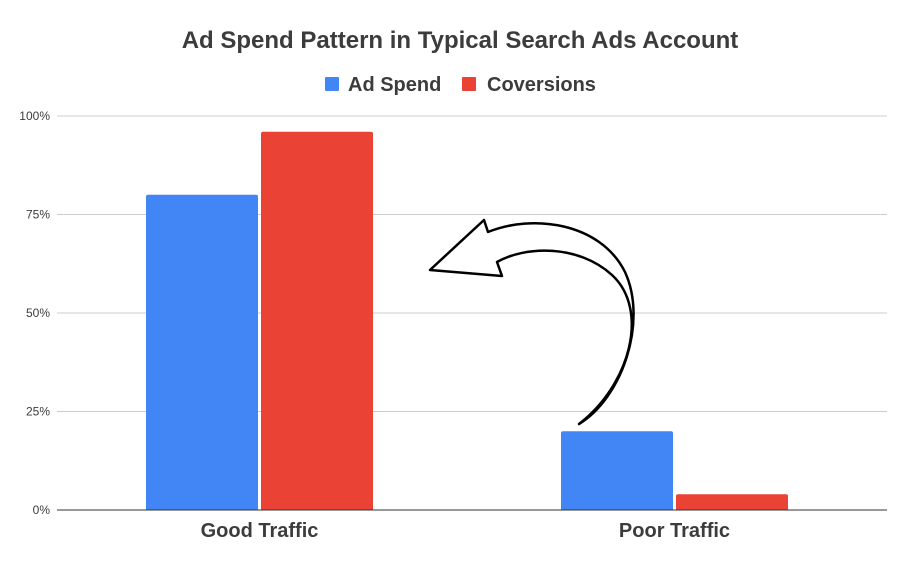 The height and width of the screenshot is (566, 916). I want to click on curved-arrow-annotation, so click(531, 322).